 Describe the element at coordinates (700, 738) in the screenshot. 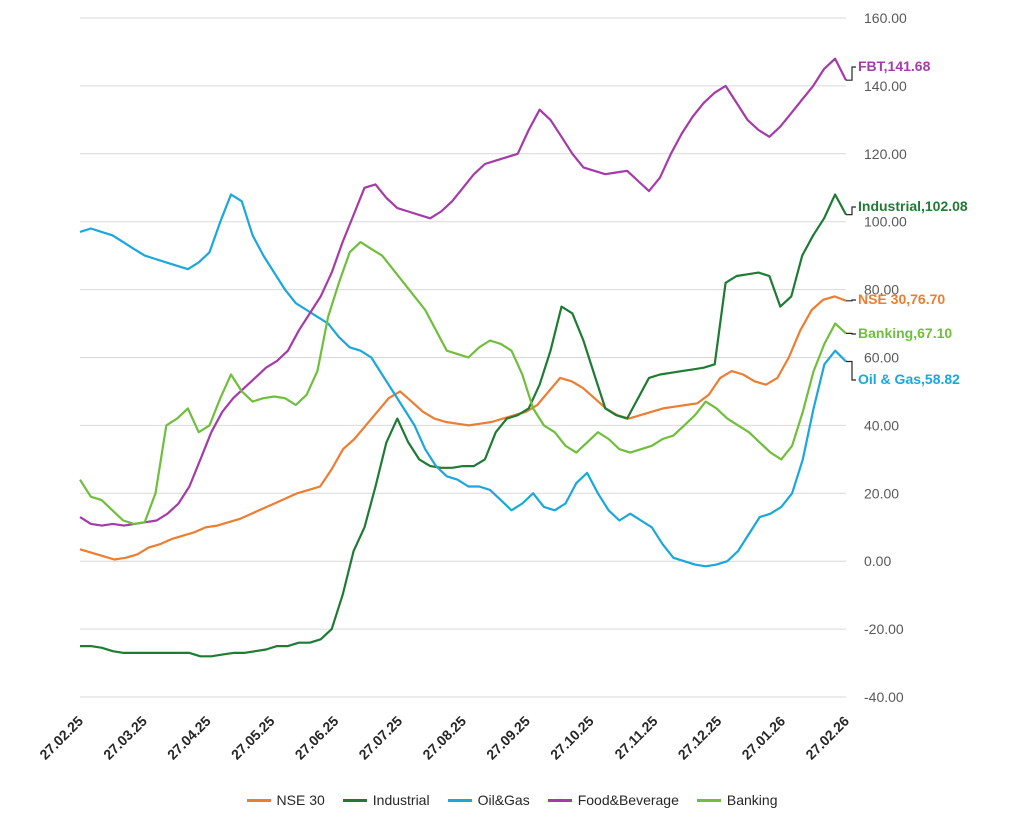

I see `x-tick-label: 27.12.25` at that location.